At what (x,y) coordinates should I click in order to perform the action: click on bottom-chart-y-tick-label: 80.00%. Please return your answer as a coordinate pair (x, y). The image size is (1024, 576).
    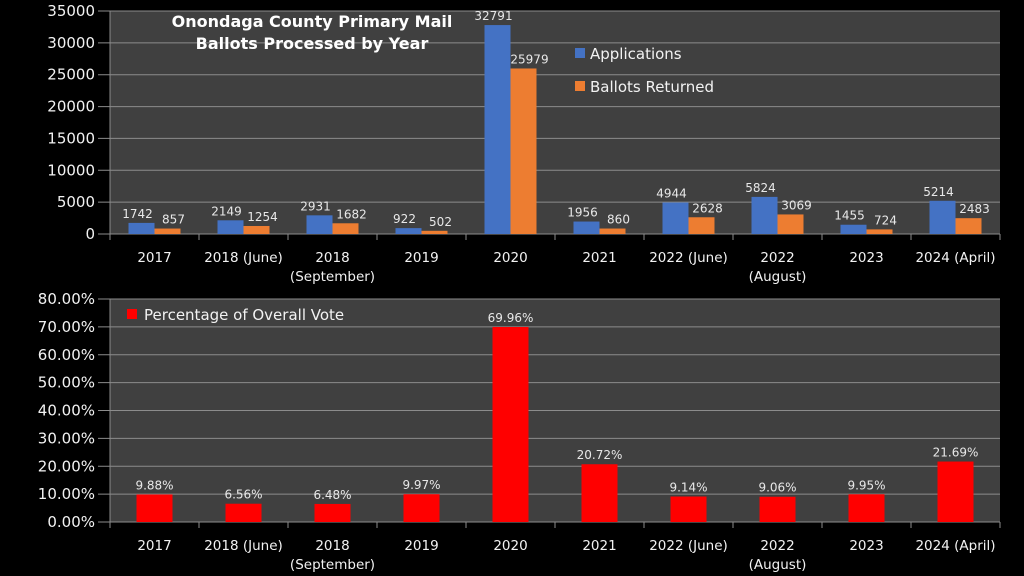
    Looking at the image, I should click on (66, 299).